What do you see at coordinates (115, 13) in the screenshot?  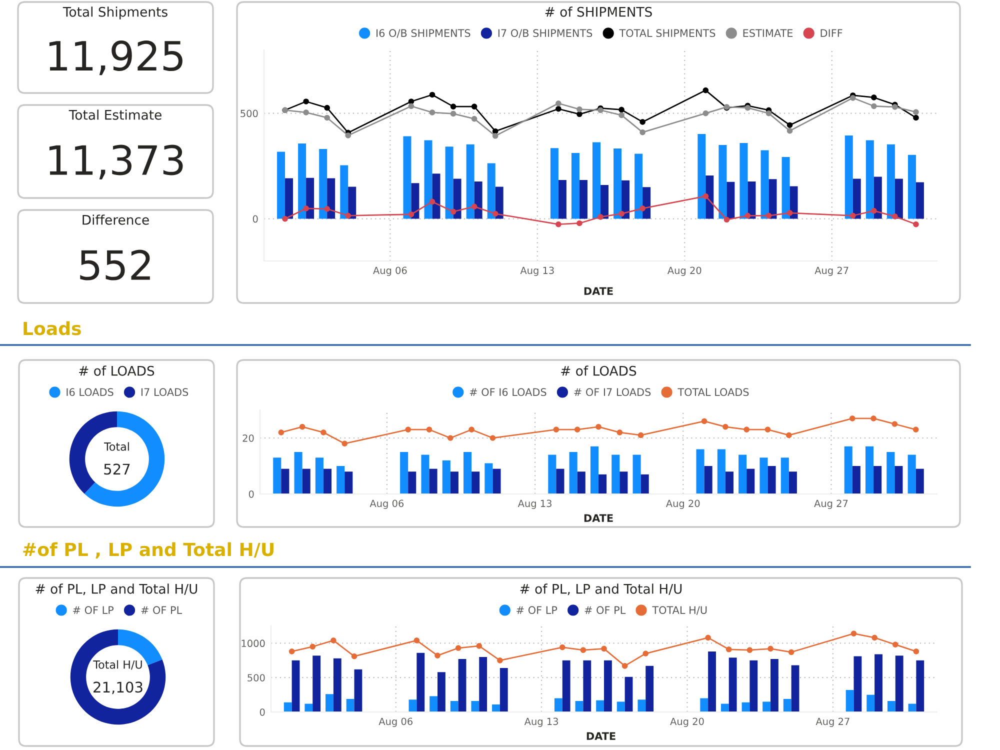 I see `text: Total Shipments` at bounding box center [115, 13].